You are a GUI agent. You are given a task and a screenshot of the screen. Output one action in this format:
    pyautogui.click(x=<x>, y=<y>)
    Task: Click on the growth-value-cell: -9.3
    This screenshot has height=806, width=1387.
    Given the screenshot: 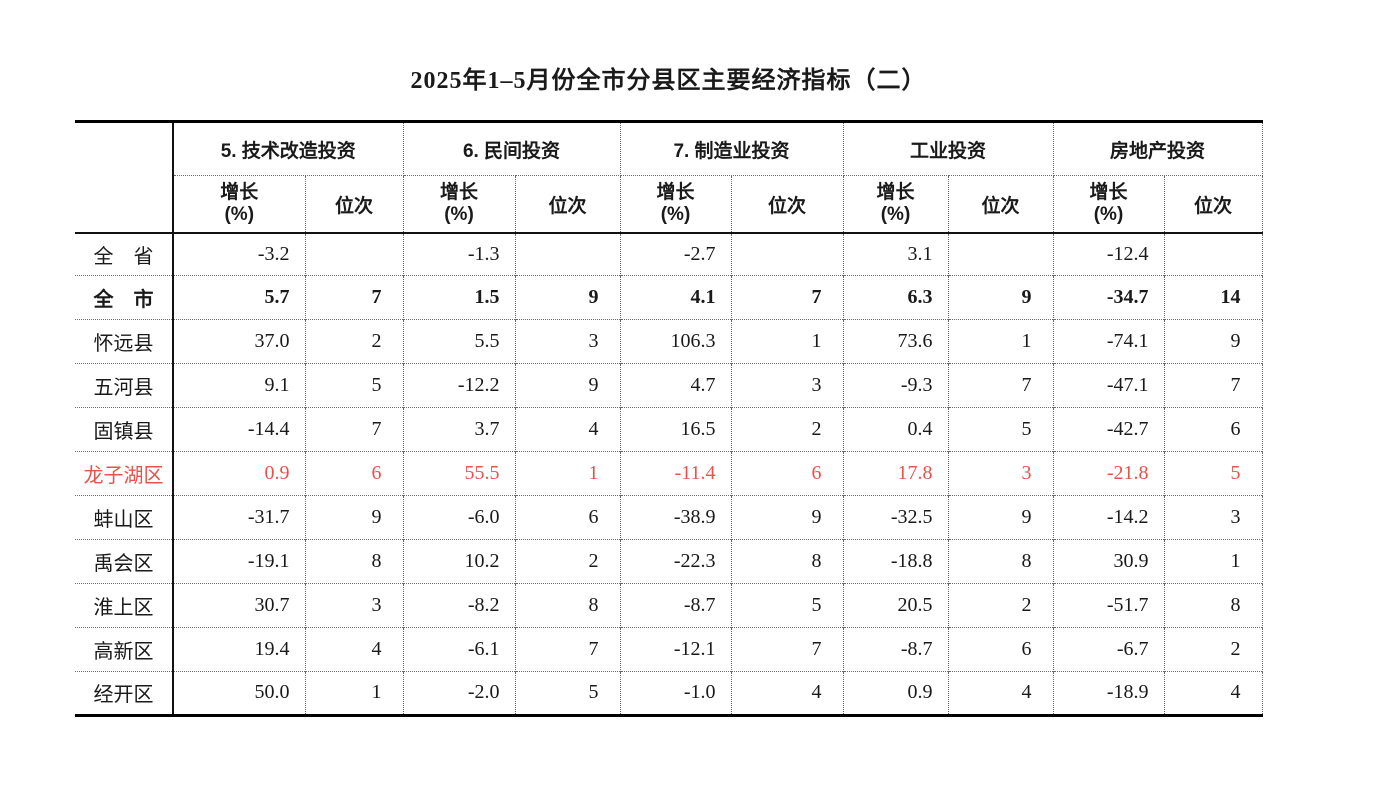 What is the action you would take?
    pyautogui.click(x=896, y=385)
    